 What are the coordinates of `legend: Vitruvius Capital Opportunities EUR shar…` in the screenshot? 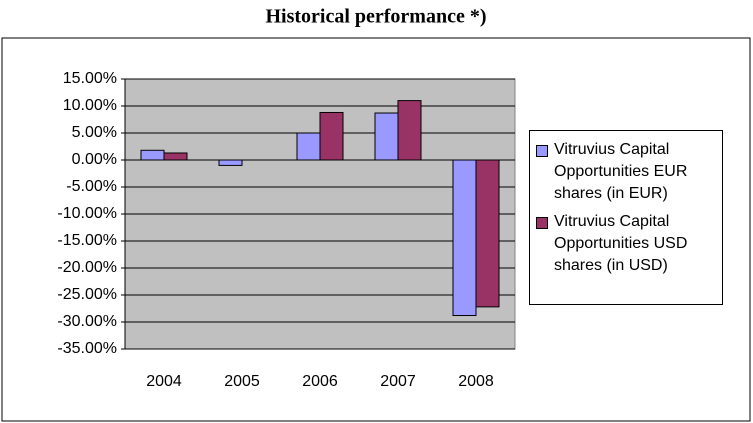 It's located at (626, 217).